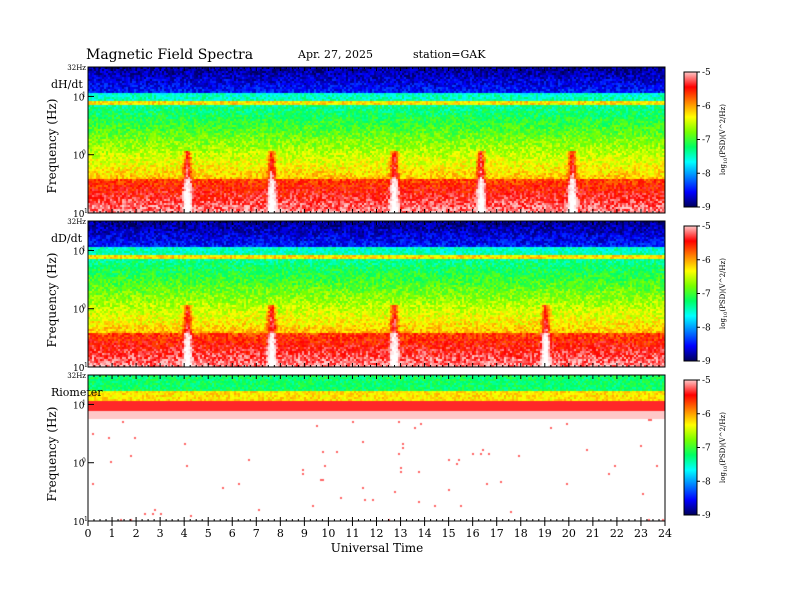  What do you see at coordinates (184, 533) in the screenshot?
I see `x-tick-label: 4` at bounding box center [184, 533].